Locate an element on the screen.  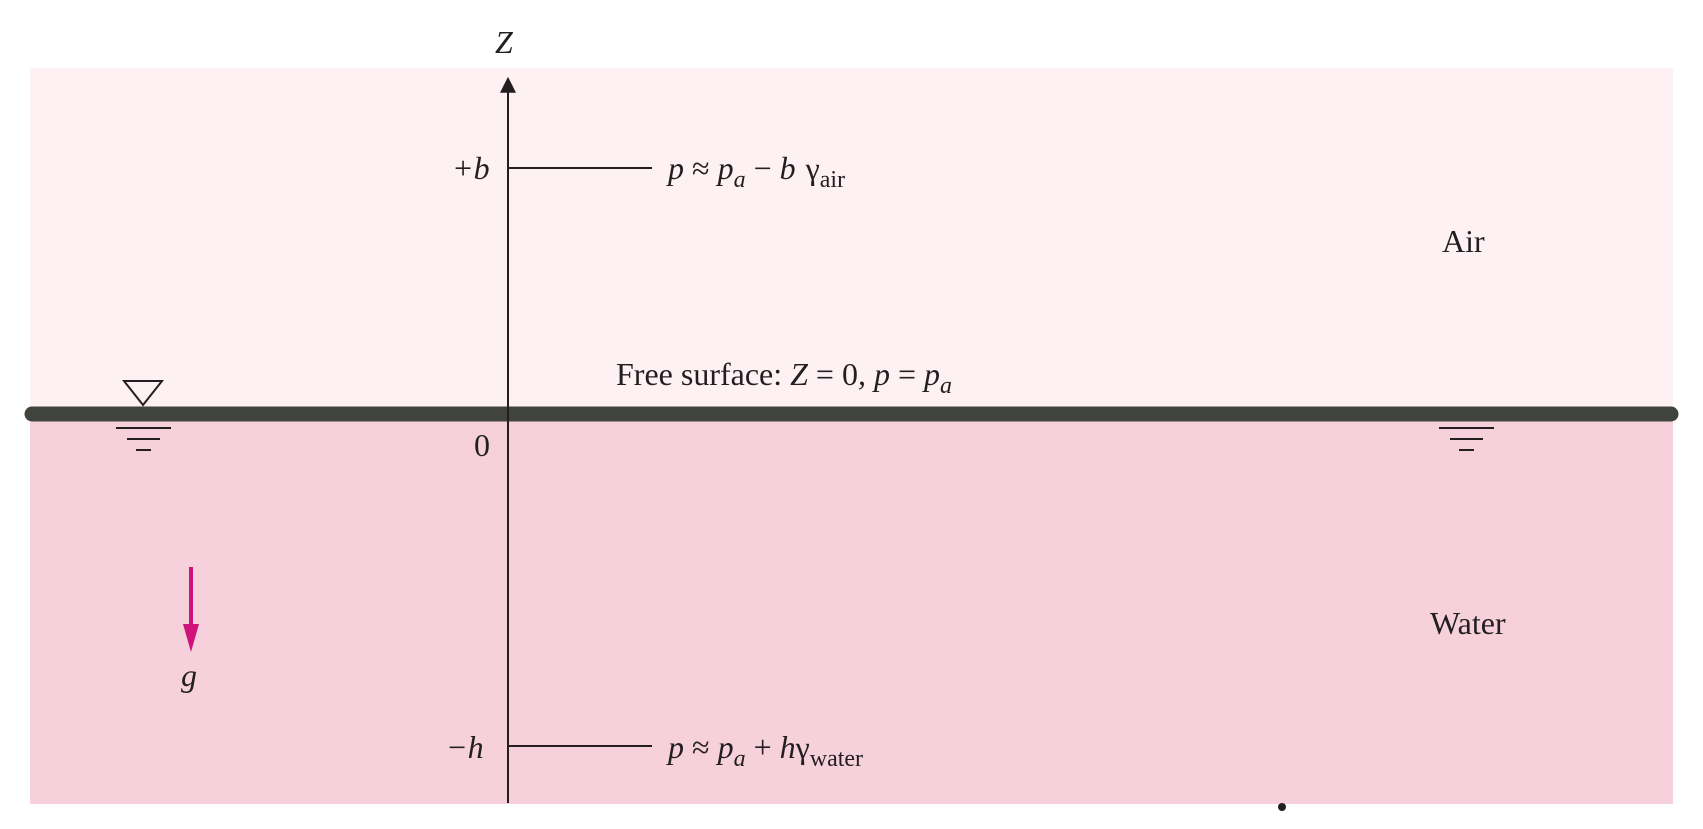
dot-mark is located at coordinates (1282, 807).